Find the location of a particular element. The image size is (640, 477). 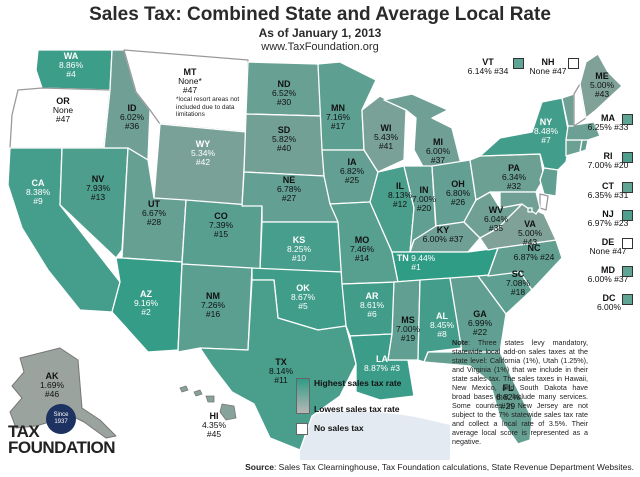

legend-gradient is located at coordinates (303, 396).